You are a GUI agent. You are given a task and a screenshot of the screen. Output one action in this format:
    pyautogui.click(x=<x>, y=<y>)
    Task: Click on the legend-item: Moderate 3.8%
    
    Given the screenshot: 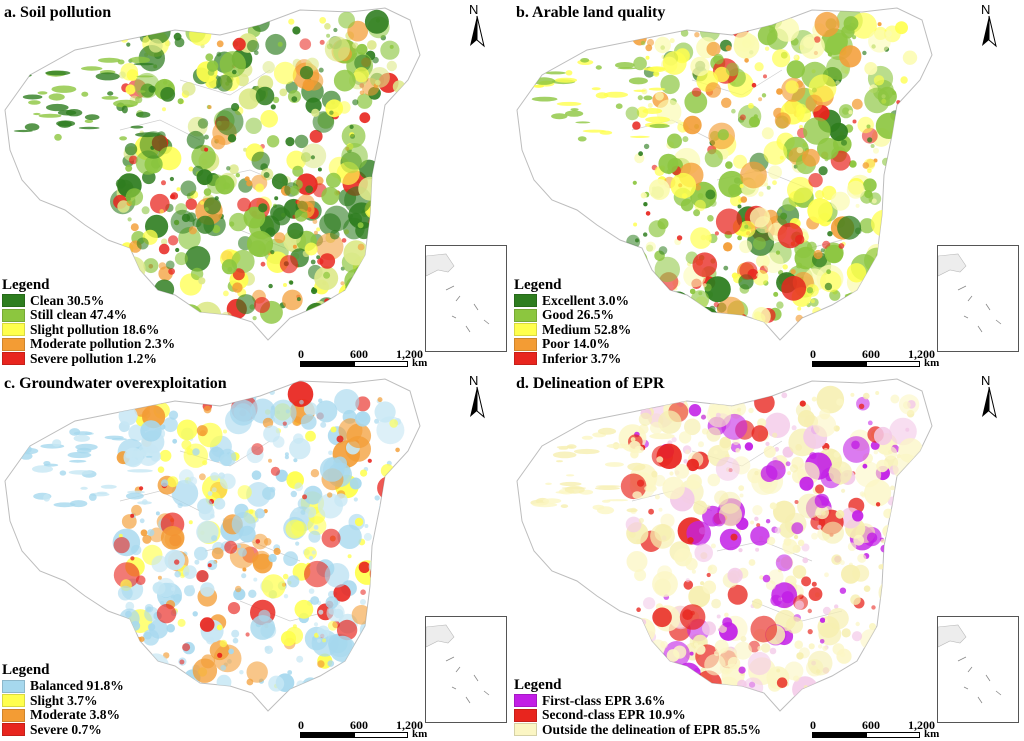 What is the action you would take?
    pyautogui.click(x=63, y=715)
    